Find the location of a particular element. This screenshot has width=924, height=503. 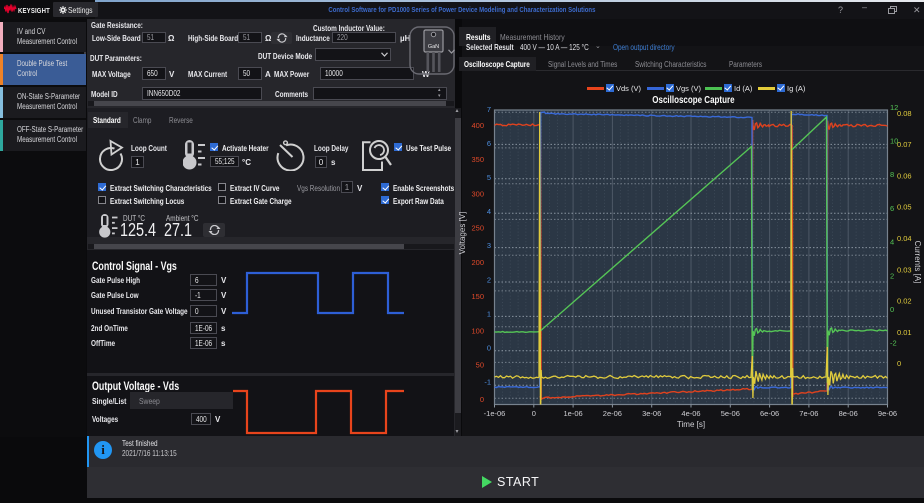

svg-text: 0.08 is located at coordinates (904, 113).